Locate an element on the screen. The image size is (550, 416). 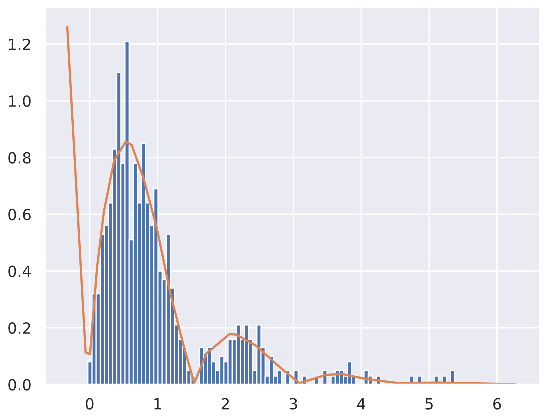
y-tick-label: 0.2 is located at coordinates (19, 328).